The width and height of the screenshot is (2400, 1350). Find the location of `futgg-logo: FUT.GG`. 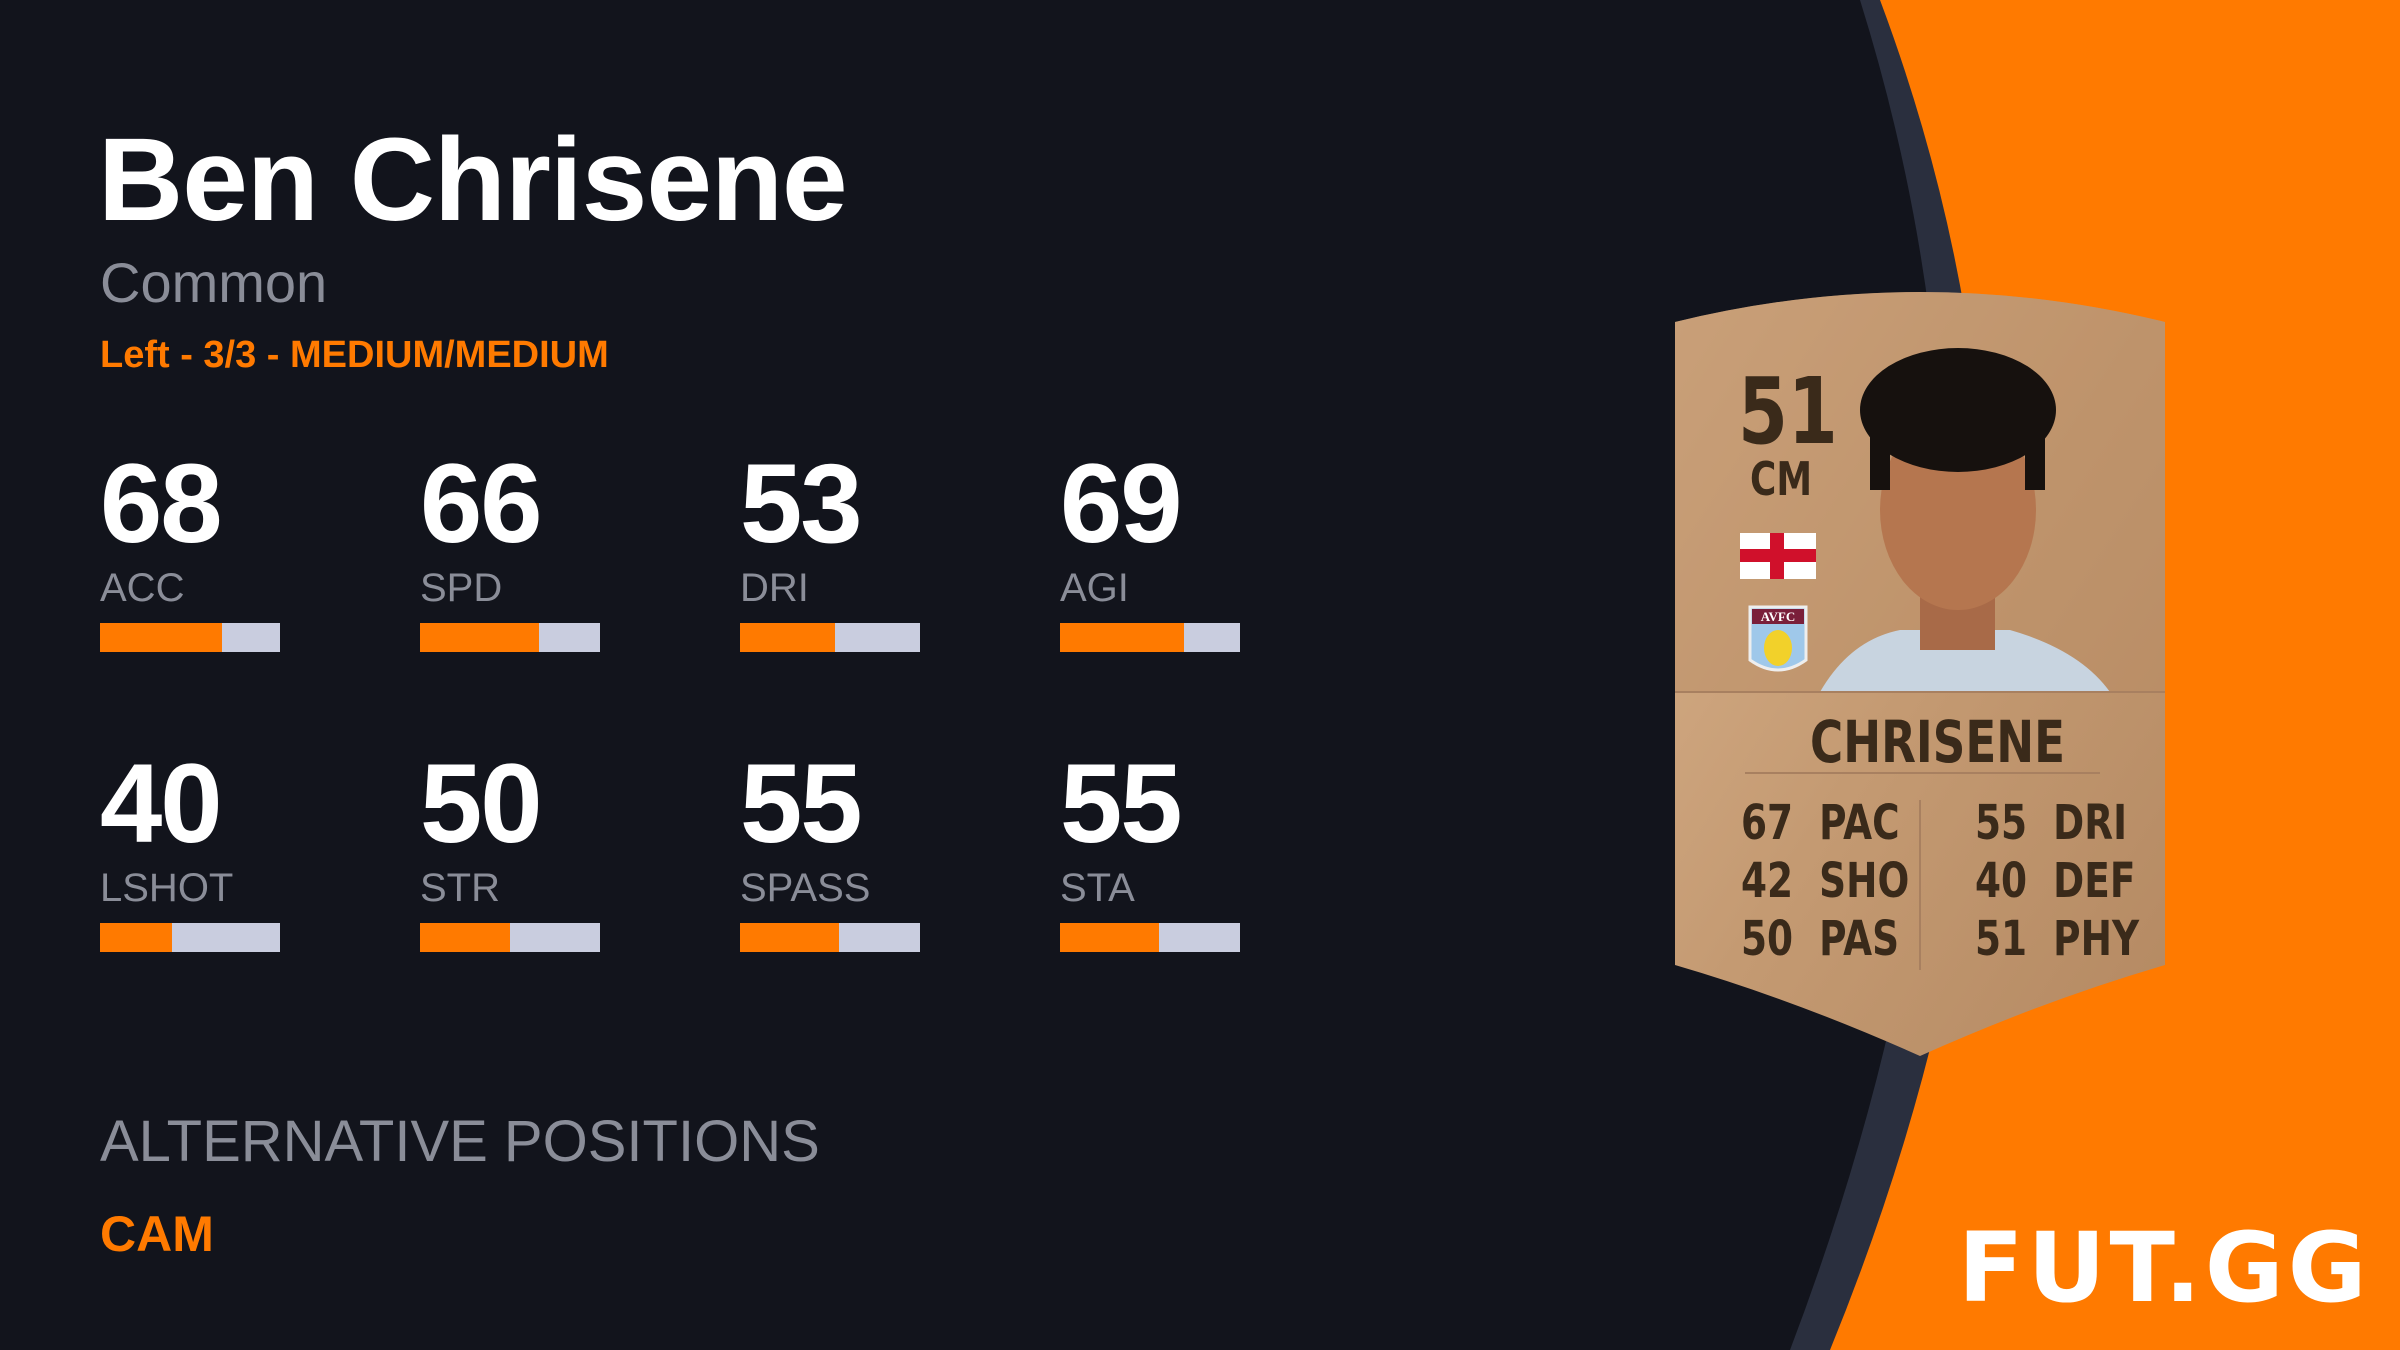

futgg-logo: FUT.GG is located at coordinates (2164, 1268).